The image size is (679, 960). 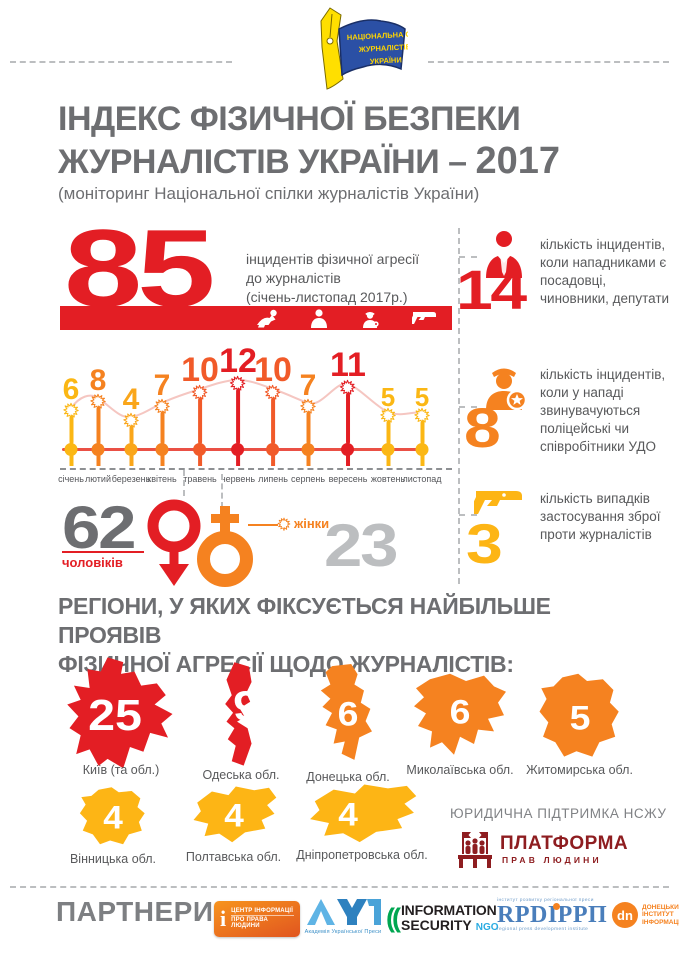 What do you see at coordinates (256, 318) in the screenshot?
I see `incident-types-bar` at bounding box center [256, 318].